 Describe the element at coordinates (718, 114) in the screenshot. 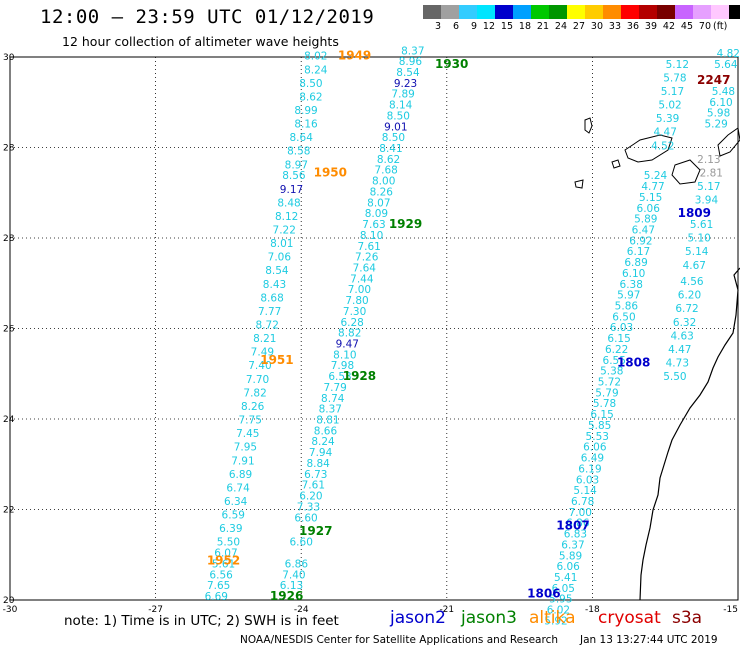

I see `swh-value: 5.98` at that location.